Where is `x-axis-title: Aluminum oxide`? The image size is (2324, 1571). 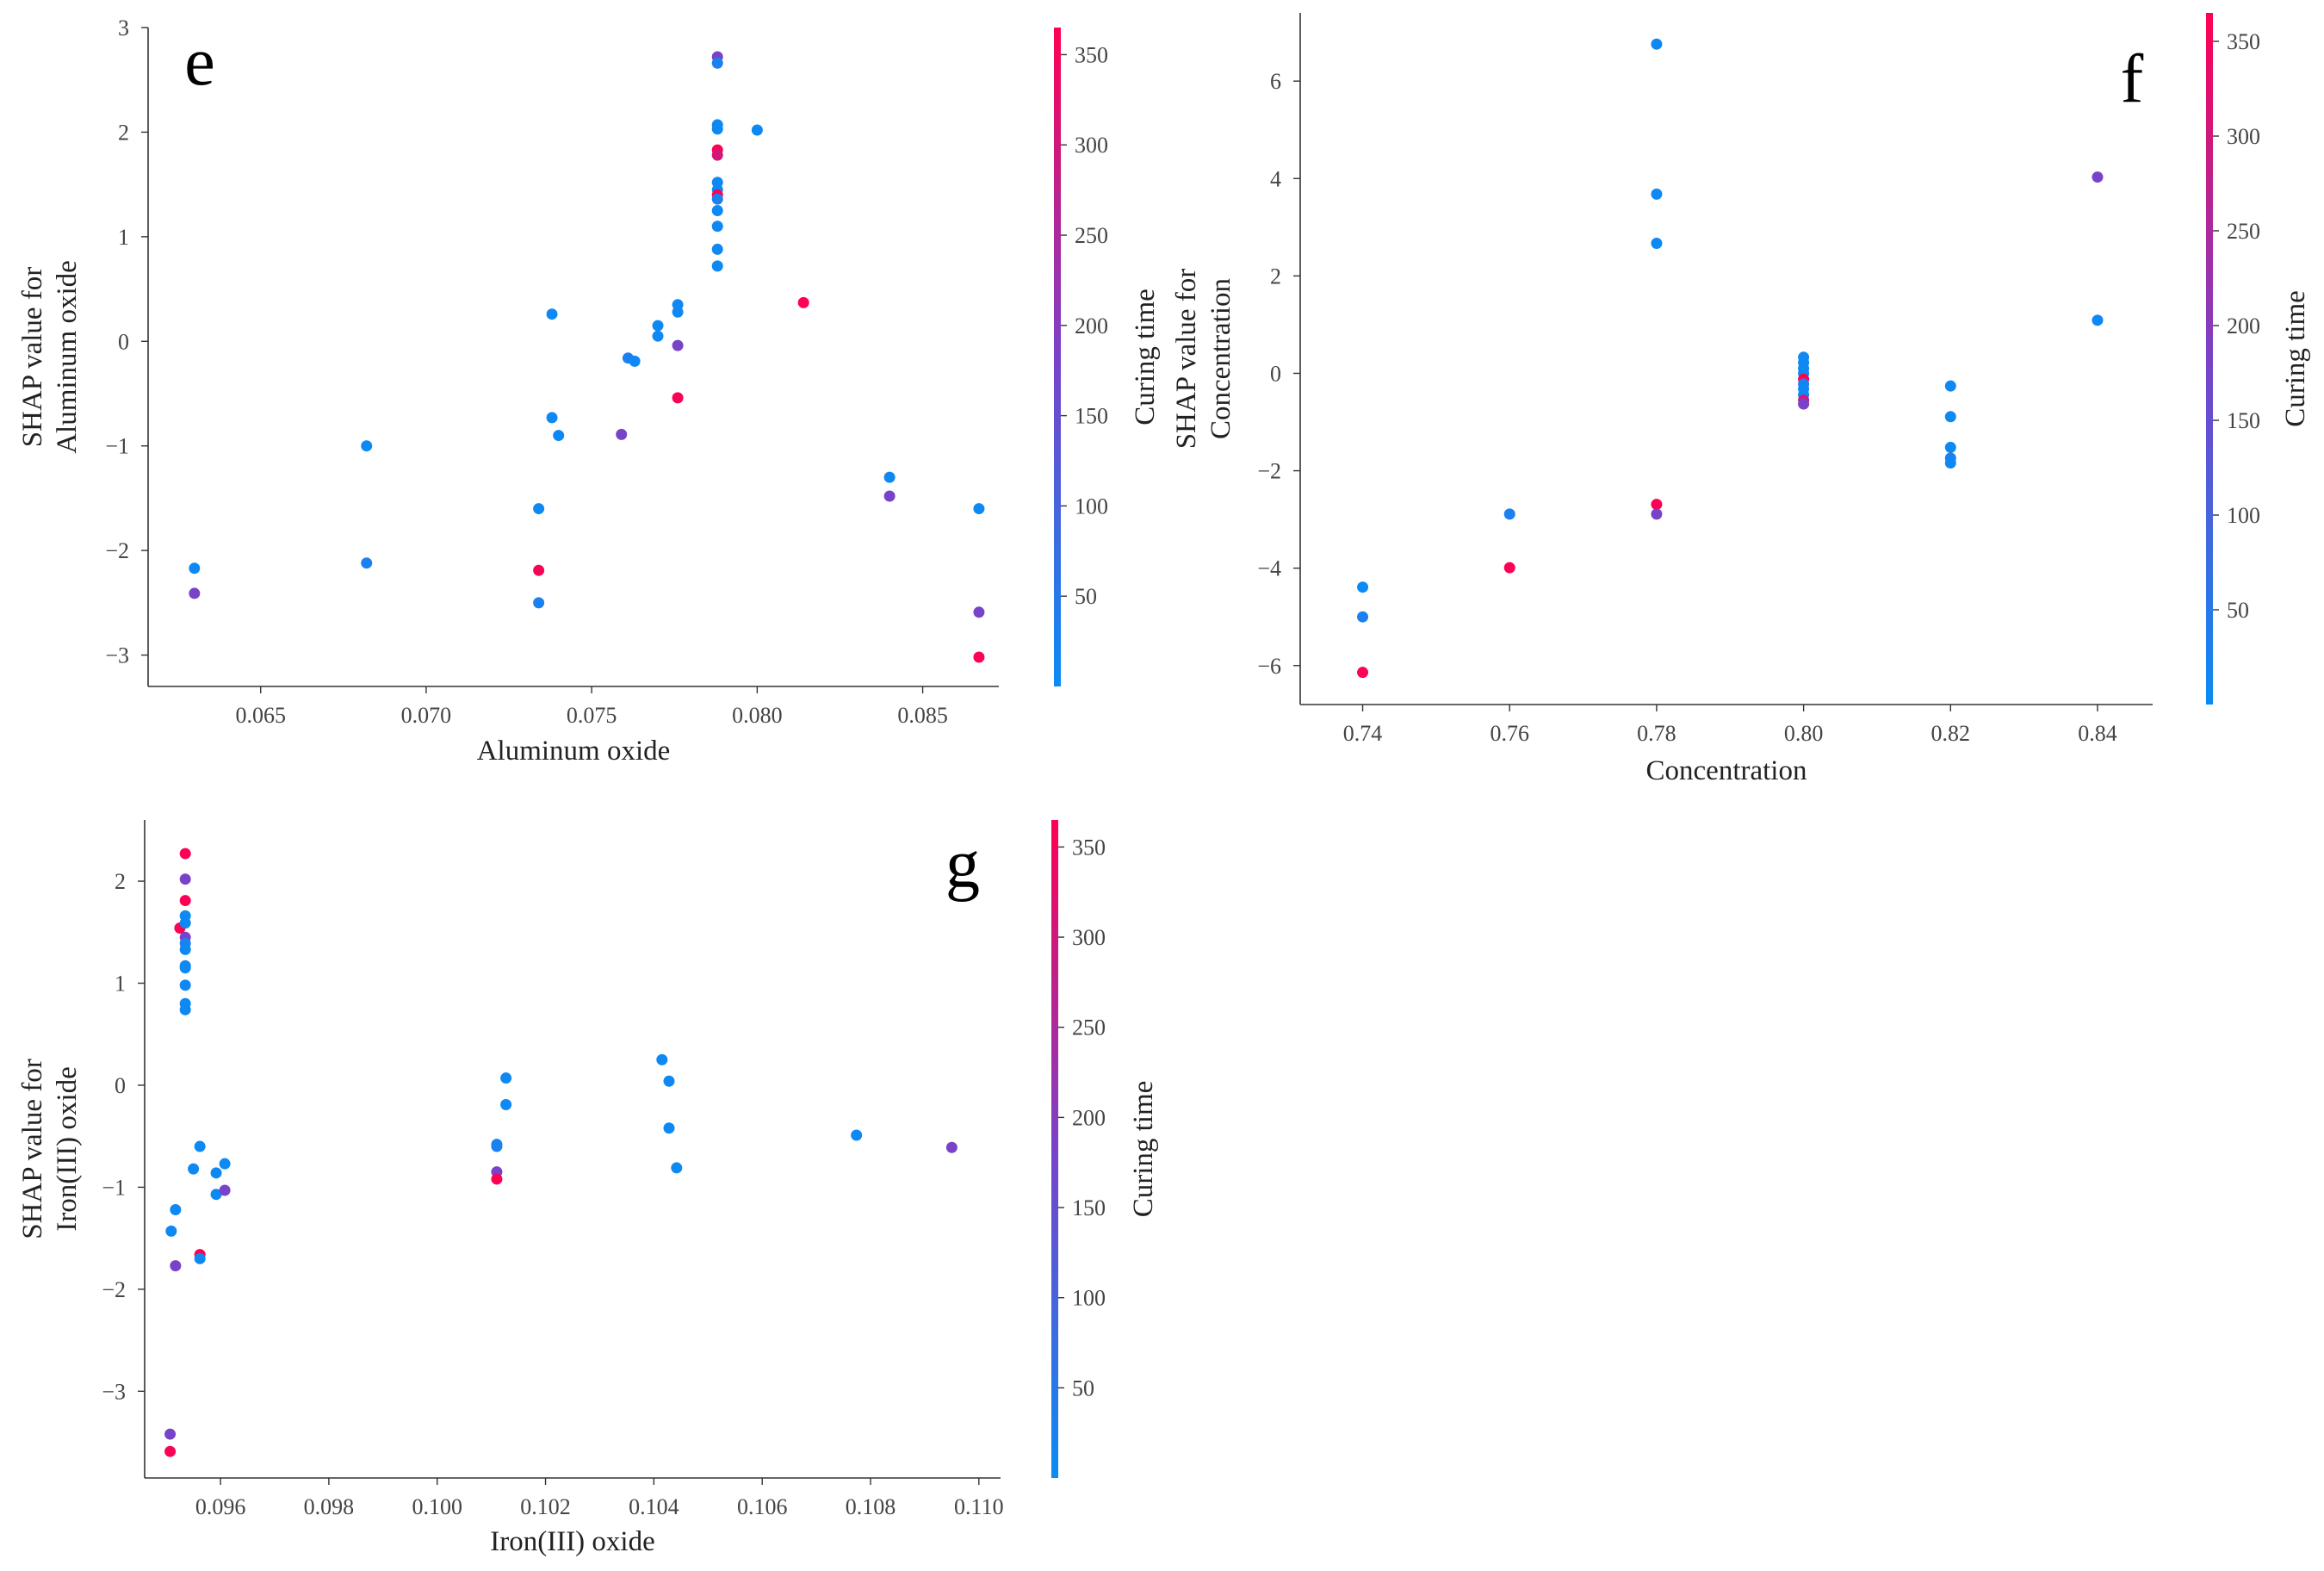 x-axis-title: Aluminum oxide is located at coordinates (574, 751).